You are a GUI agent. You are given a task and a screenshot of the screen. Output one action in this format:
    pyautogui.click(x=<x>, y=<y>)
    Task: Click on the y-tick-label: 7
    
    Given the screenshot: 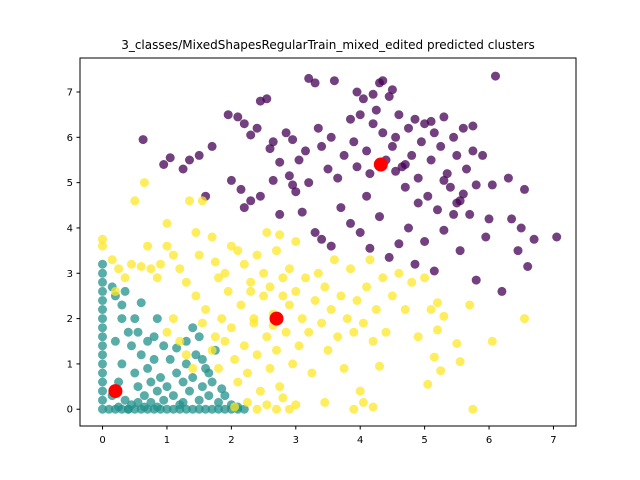 What is the action you would take?
    pyautogui.click(x=70, y=92)
    